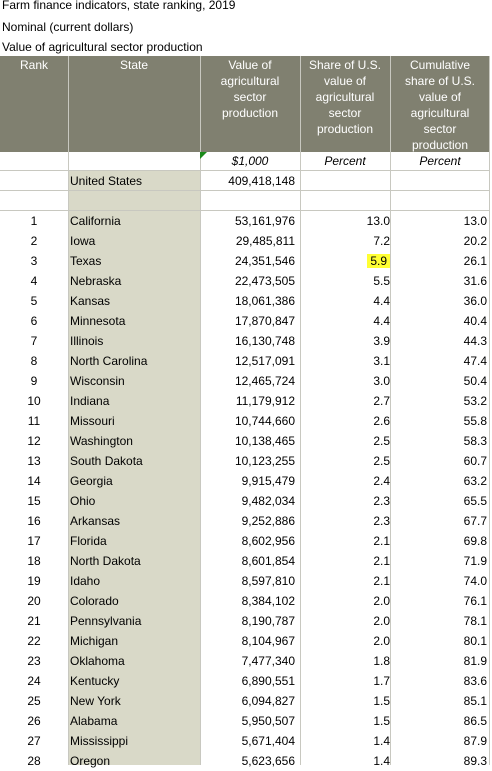 This screenshot has height=771, width=492. What do you see at coordinates (94, 641) in the screenshot?
I see `state-cell: Michigan` at bounding box center [94, 641].